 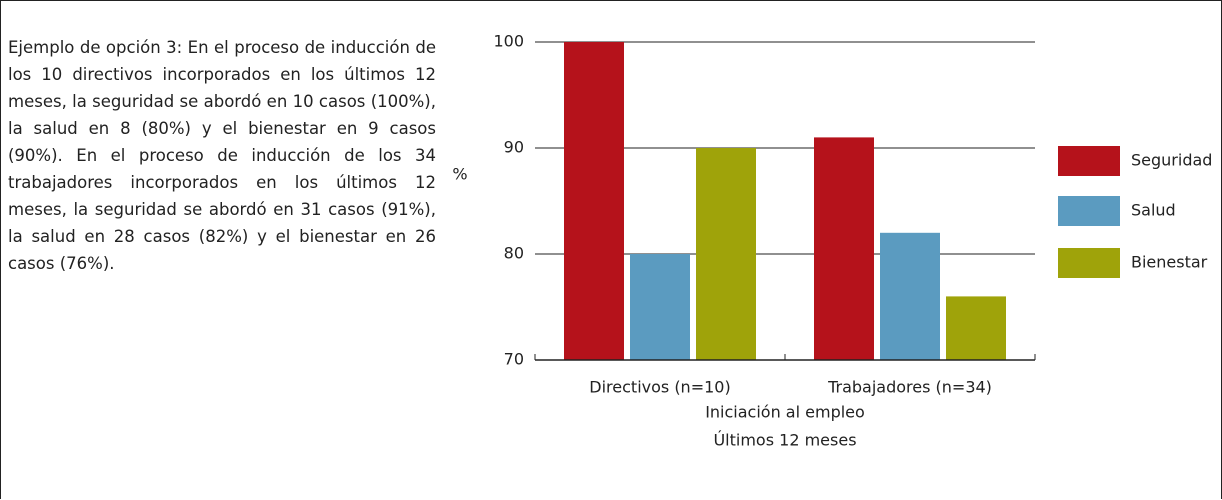 I want to click on legend-label: Bienestar, so click(x=1169, y=262).